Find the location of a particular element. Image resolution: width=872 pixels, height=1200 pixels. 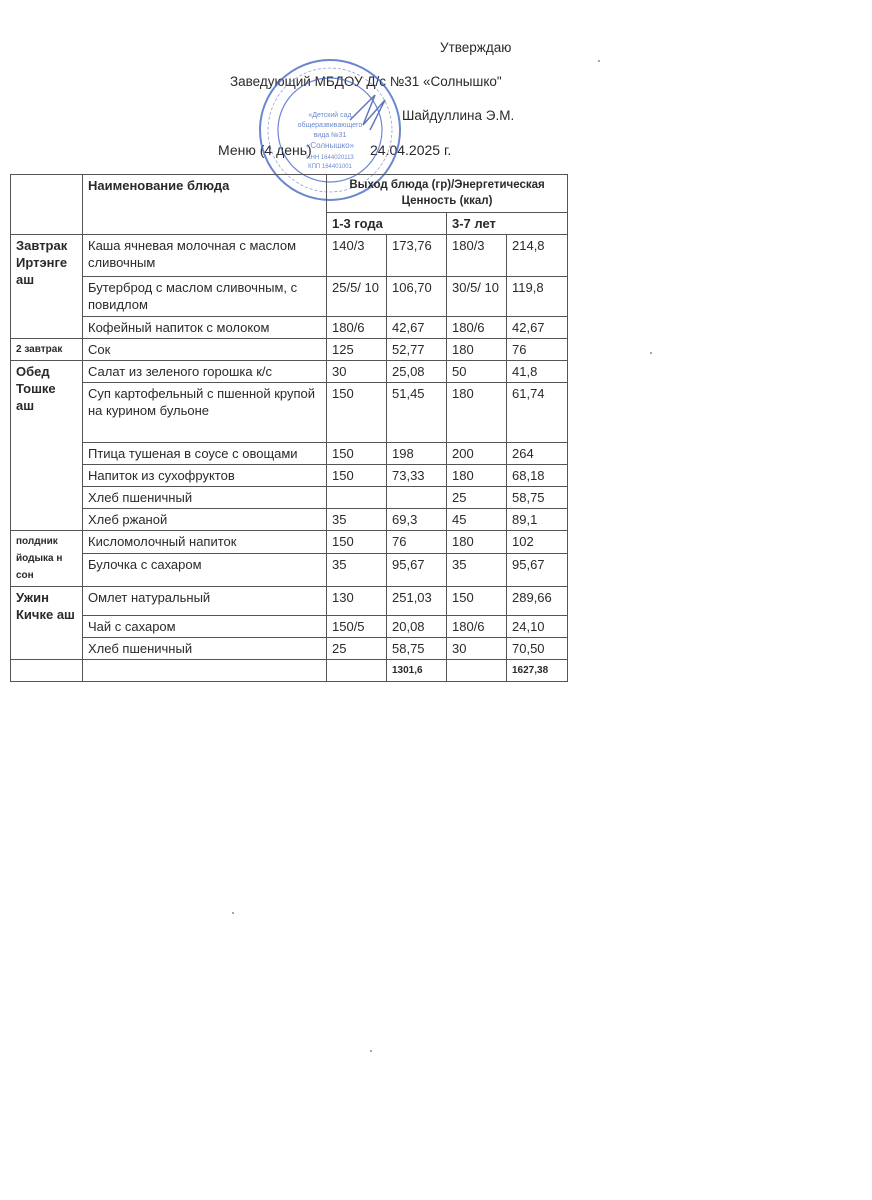

weight-3-7: 180/6 is located at coordinates (476, 327).